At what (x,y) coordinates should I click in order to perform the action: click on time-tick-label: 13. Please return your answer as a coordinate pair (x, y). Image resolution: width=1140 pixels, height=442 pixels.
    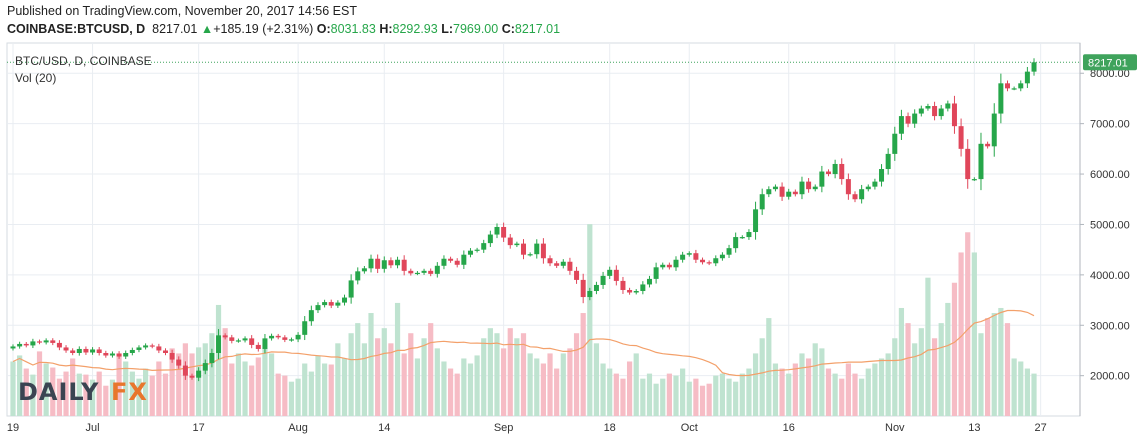
    Looking at the image, I should click on (974, 428).